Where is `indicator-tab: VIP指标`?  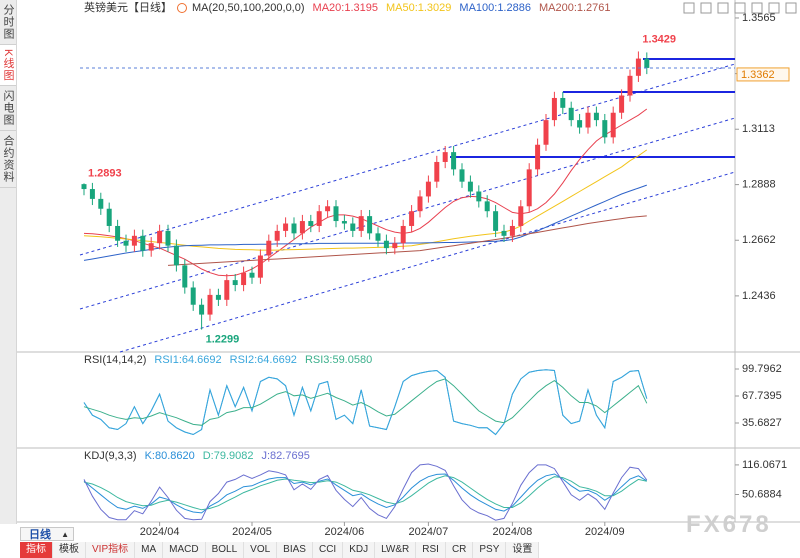
indicator-tab: VIP指标 is located at coordinates (111, 550).